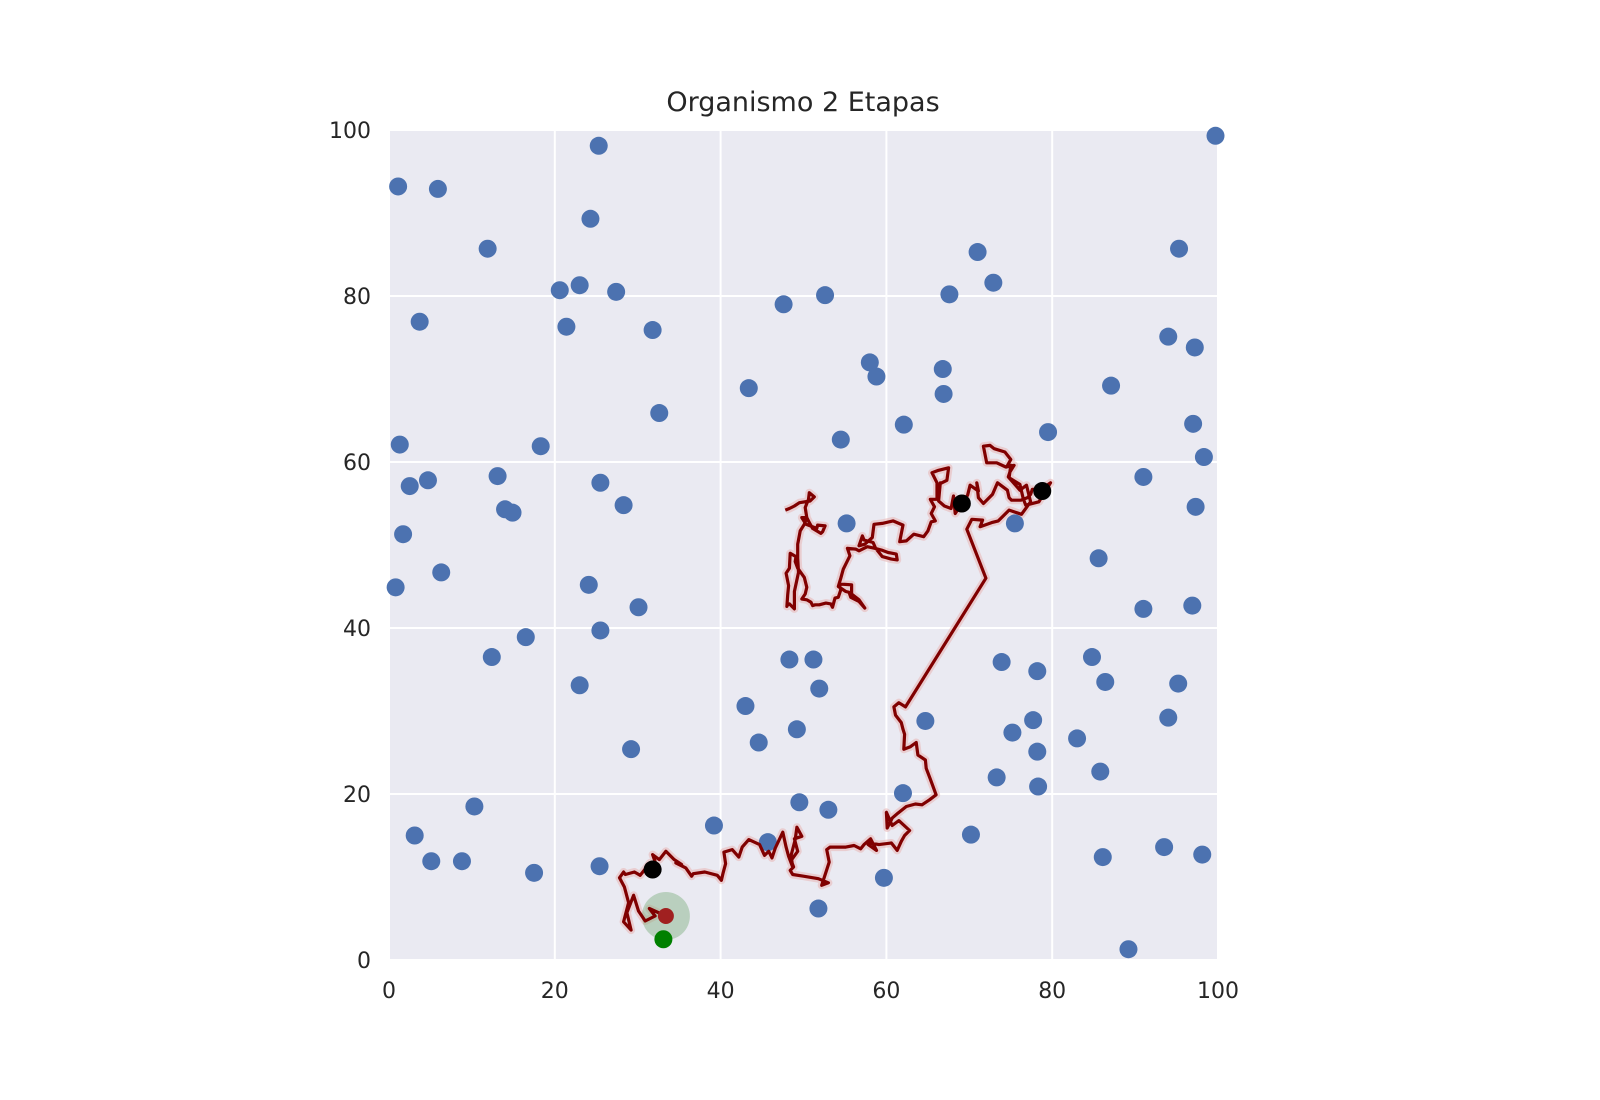  What do you see at coordinates (357, 629) in the screenshot?
I see `y-tick-label: 40` at bounding box center [357, 629].